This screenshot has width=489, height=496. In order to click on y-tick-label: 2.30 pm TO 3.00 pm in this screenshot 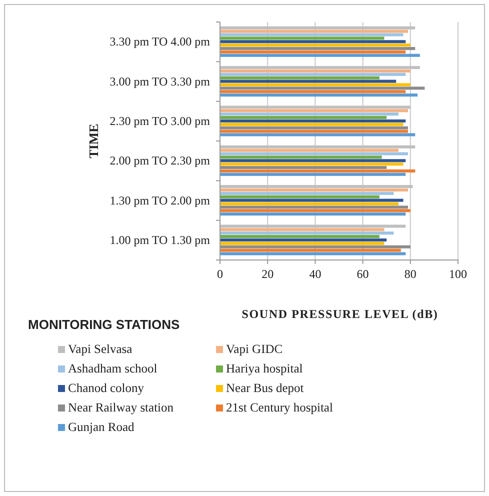, I will do `click(160, 121)`.